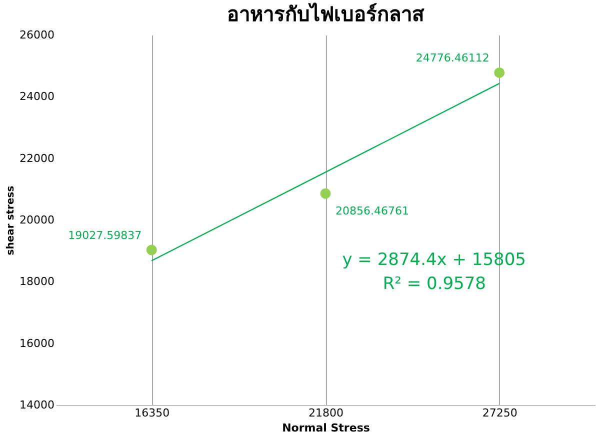 The height and width of the screenshot is (438, 600). I want to click on y-tick-label: 18000, so click(37, 281).